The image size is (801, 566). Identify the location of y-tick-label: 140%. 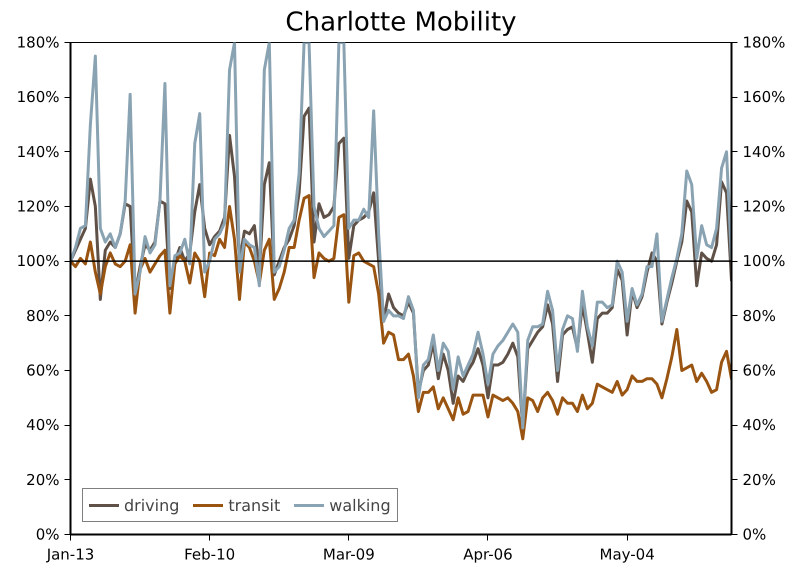
(38, 151).